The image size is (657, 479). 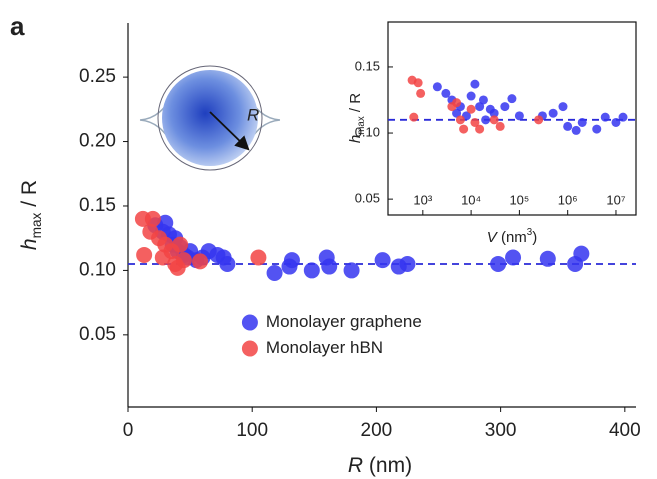 I want to click on axis-label-part: V, so click(x=493, y=237).